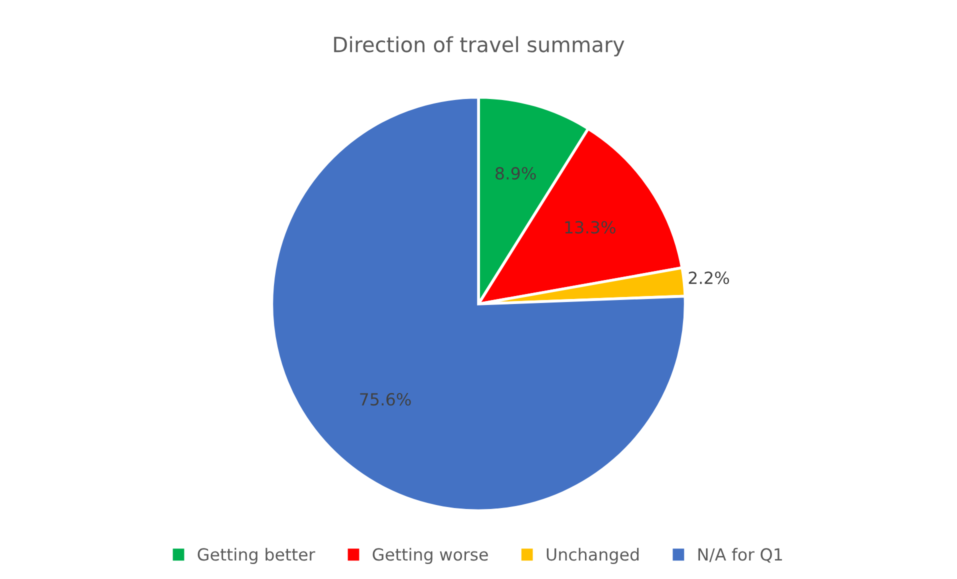 Image resolution: width=957 pixels, height=579 pixels. I want to click on legend-label: Getting worse, so click(430, 556).